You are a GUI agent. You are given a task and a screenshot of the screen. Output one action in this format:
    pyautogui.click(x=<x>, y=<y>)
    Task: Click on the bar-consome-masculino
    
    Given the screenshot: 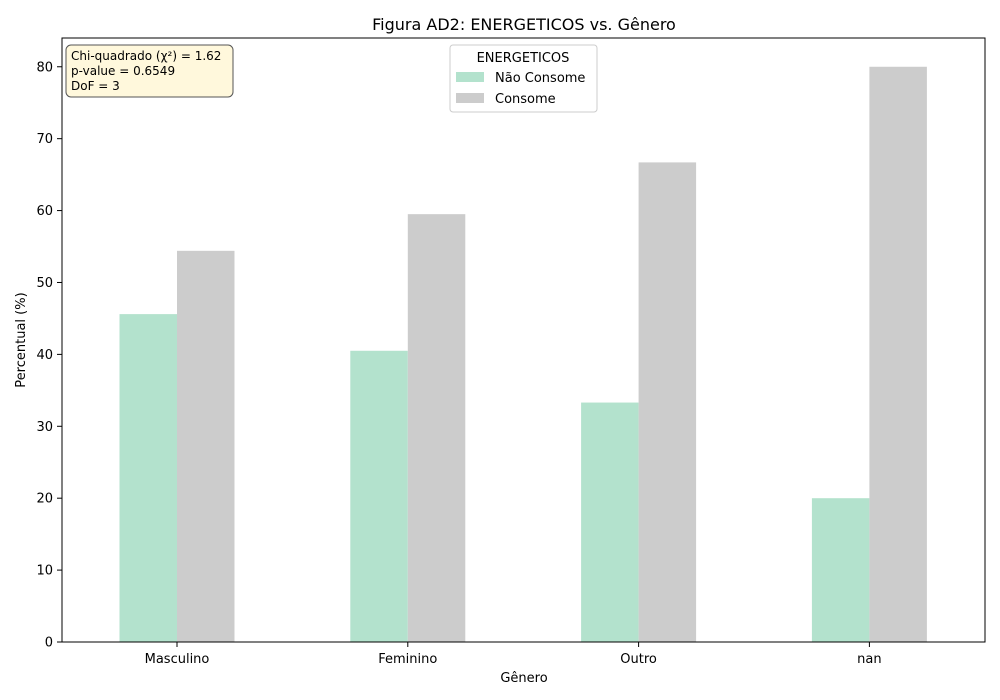 What is the action you would take?
    pyautogui.click(x=206, y=446)
    